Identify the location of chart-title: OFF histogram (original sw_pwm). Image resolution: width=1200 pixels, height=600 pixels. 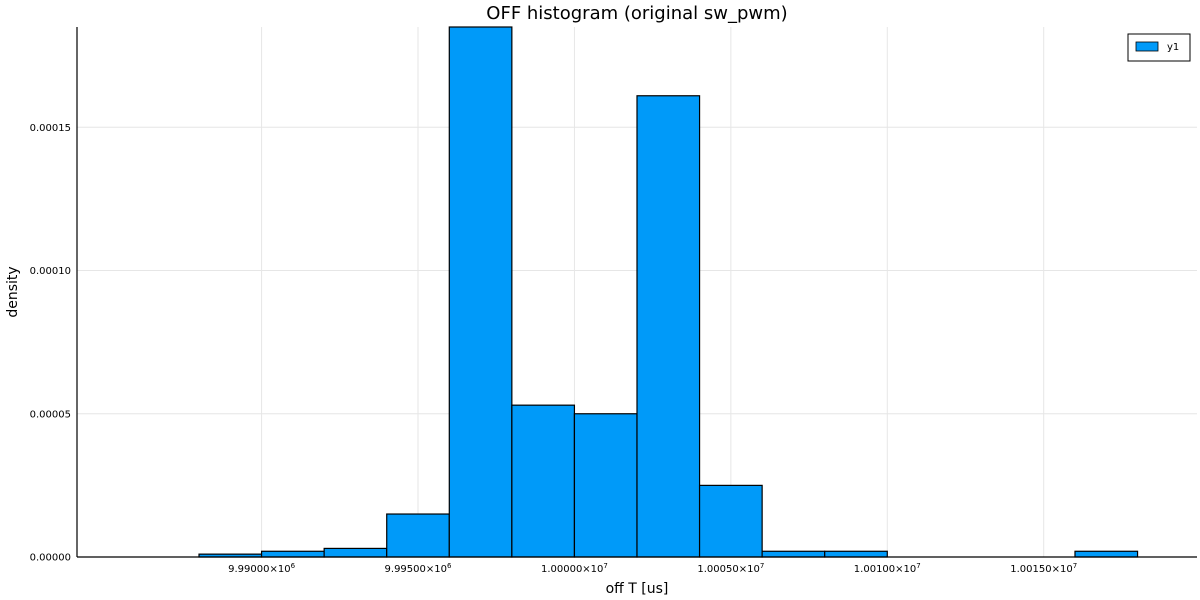
(636, 13).